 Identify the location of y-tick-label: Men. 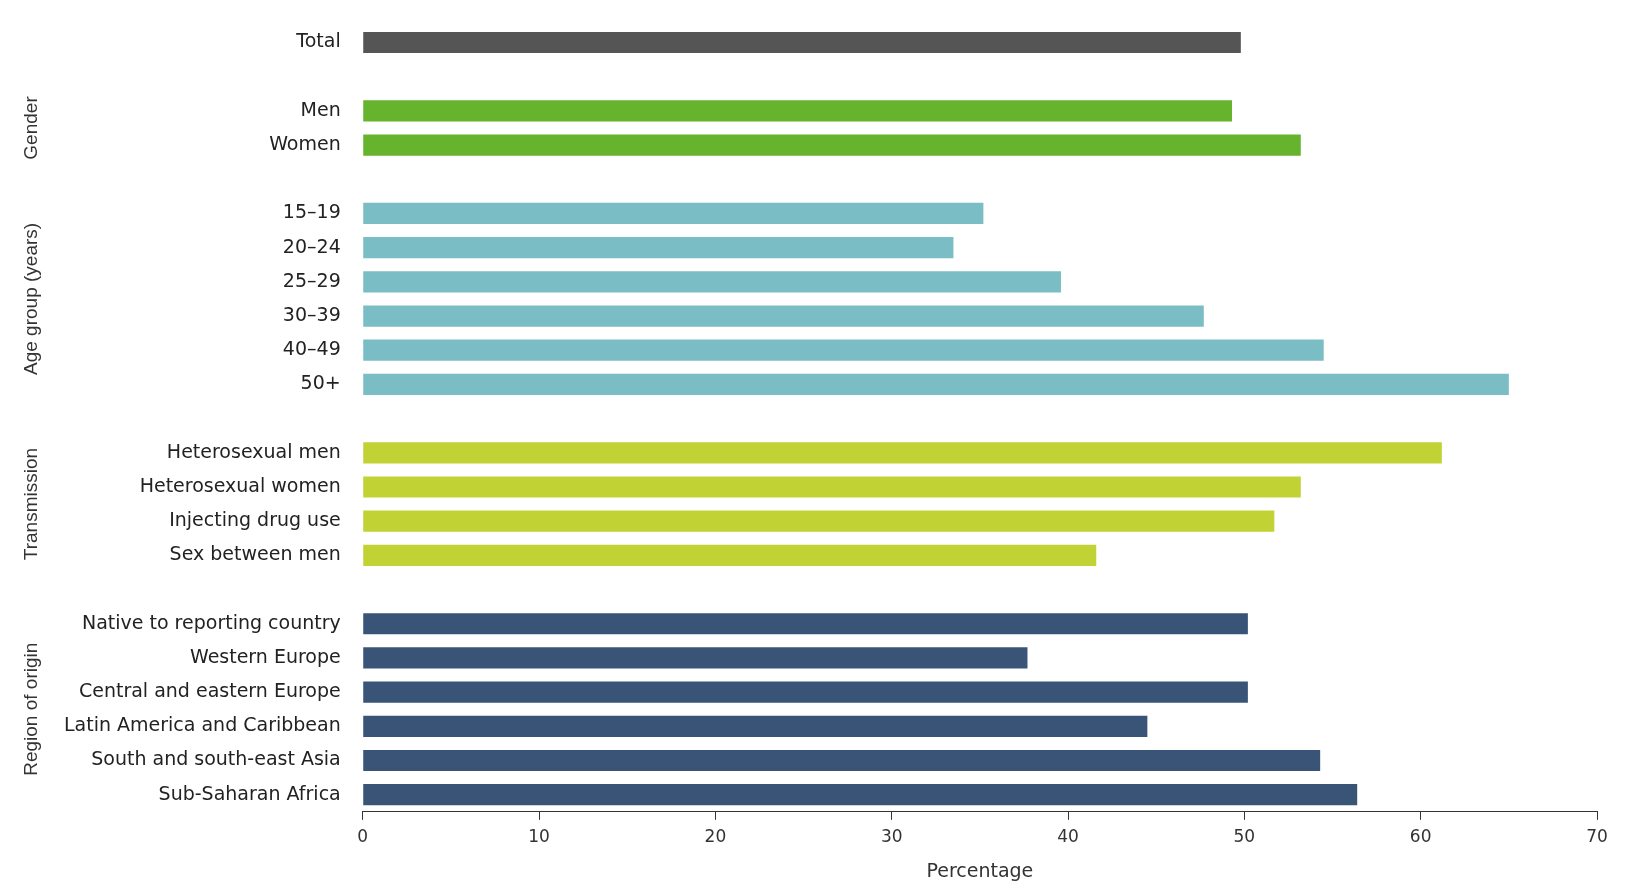
(320, 108).